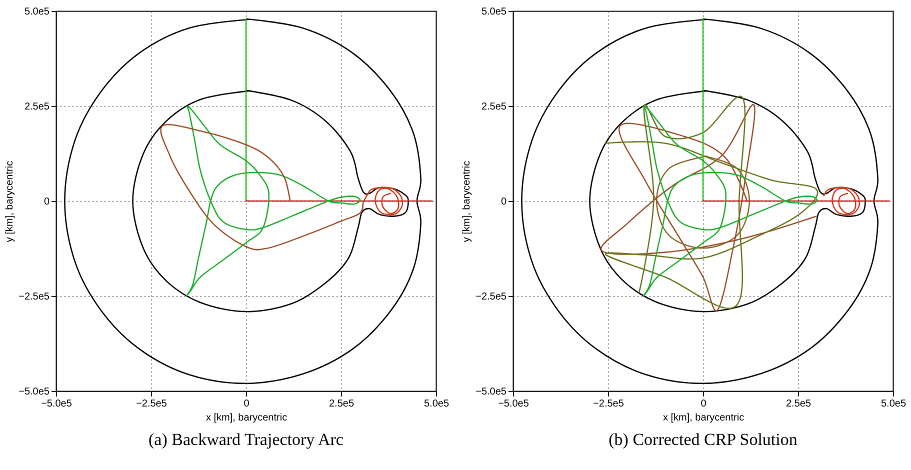  What do you see at coordinates (246, 439) in the screenshot?
I see `text: (a) Backward Trajectory Arc` at bounding box center [246, 439].